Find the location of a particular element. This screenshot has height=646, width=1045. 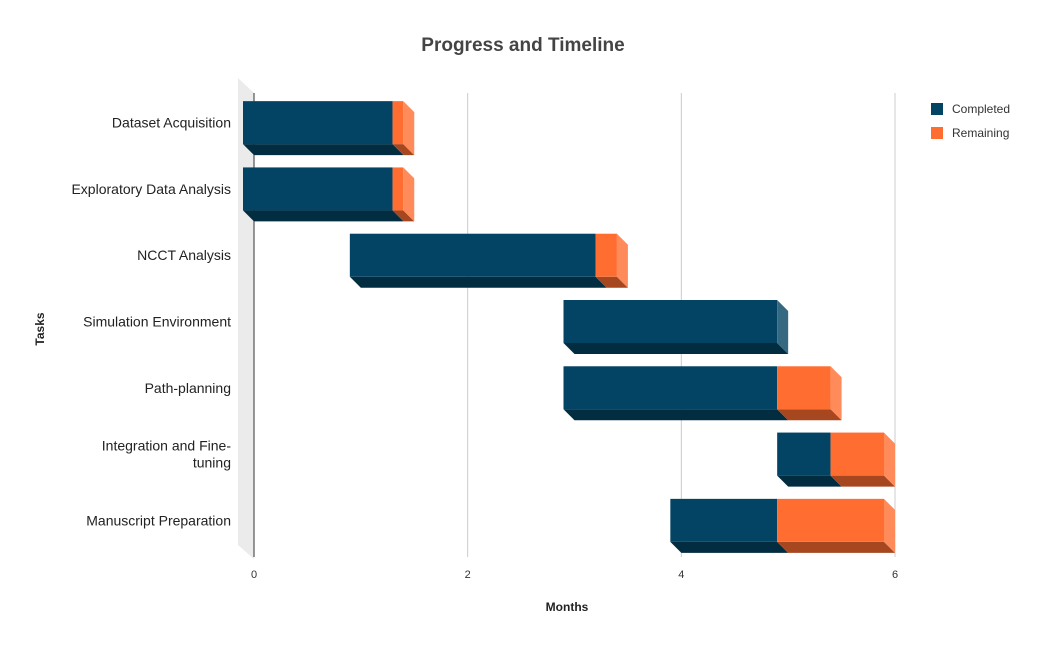

chart-title: Progress and Timeline is located at coordinates (522, 45).